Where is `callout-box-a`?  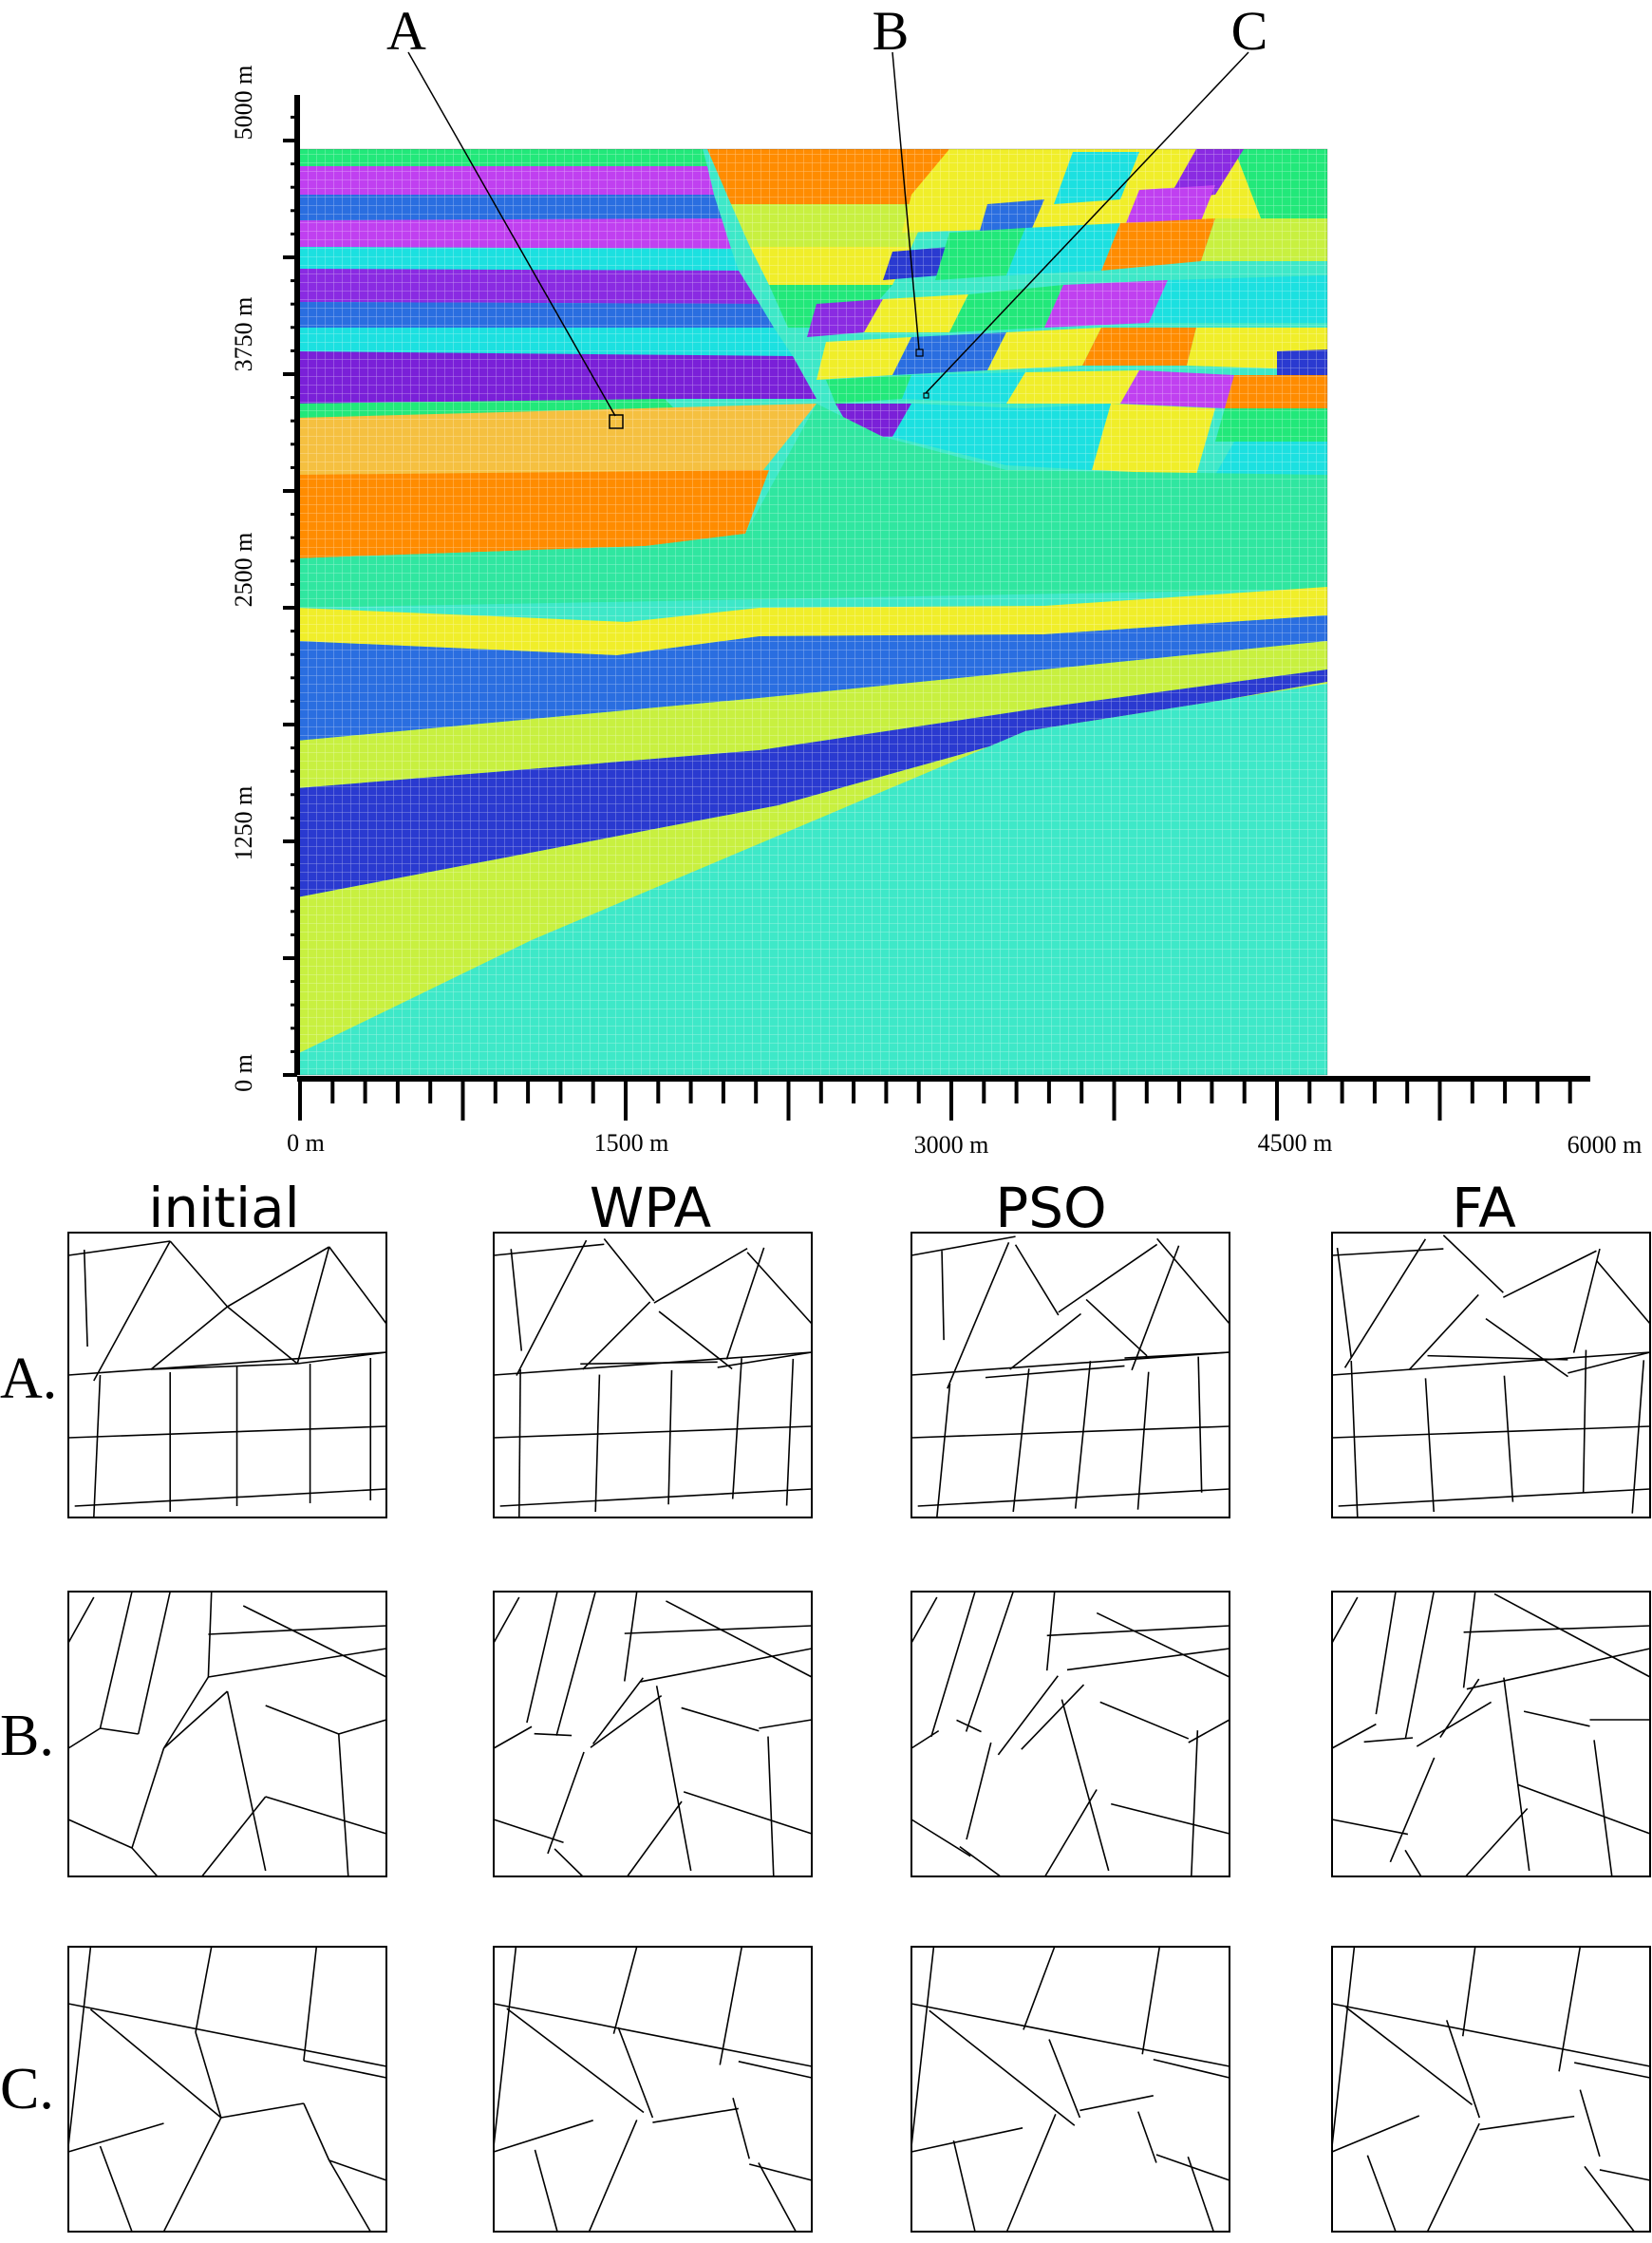
callout-box-a is located at coordinates (616, 421).